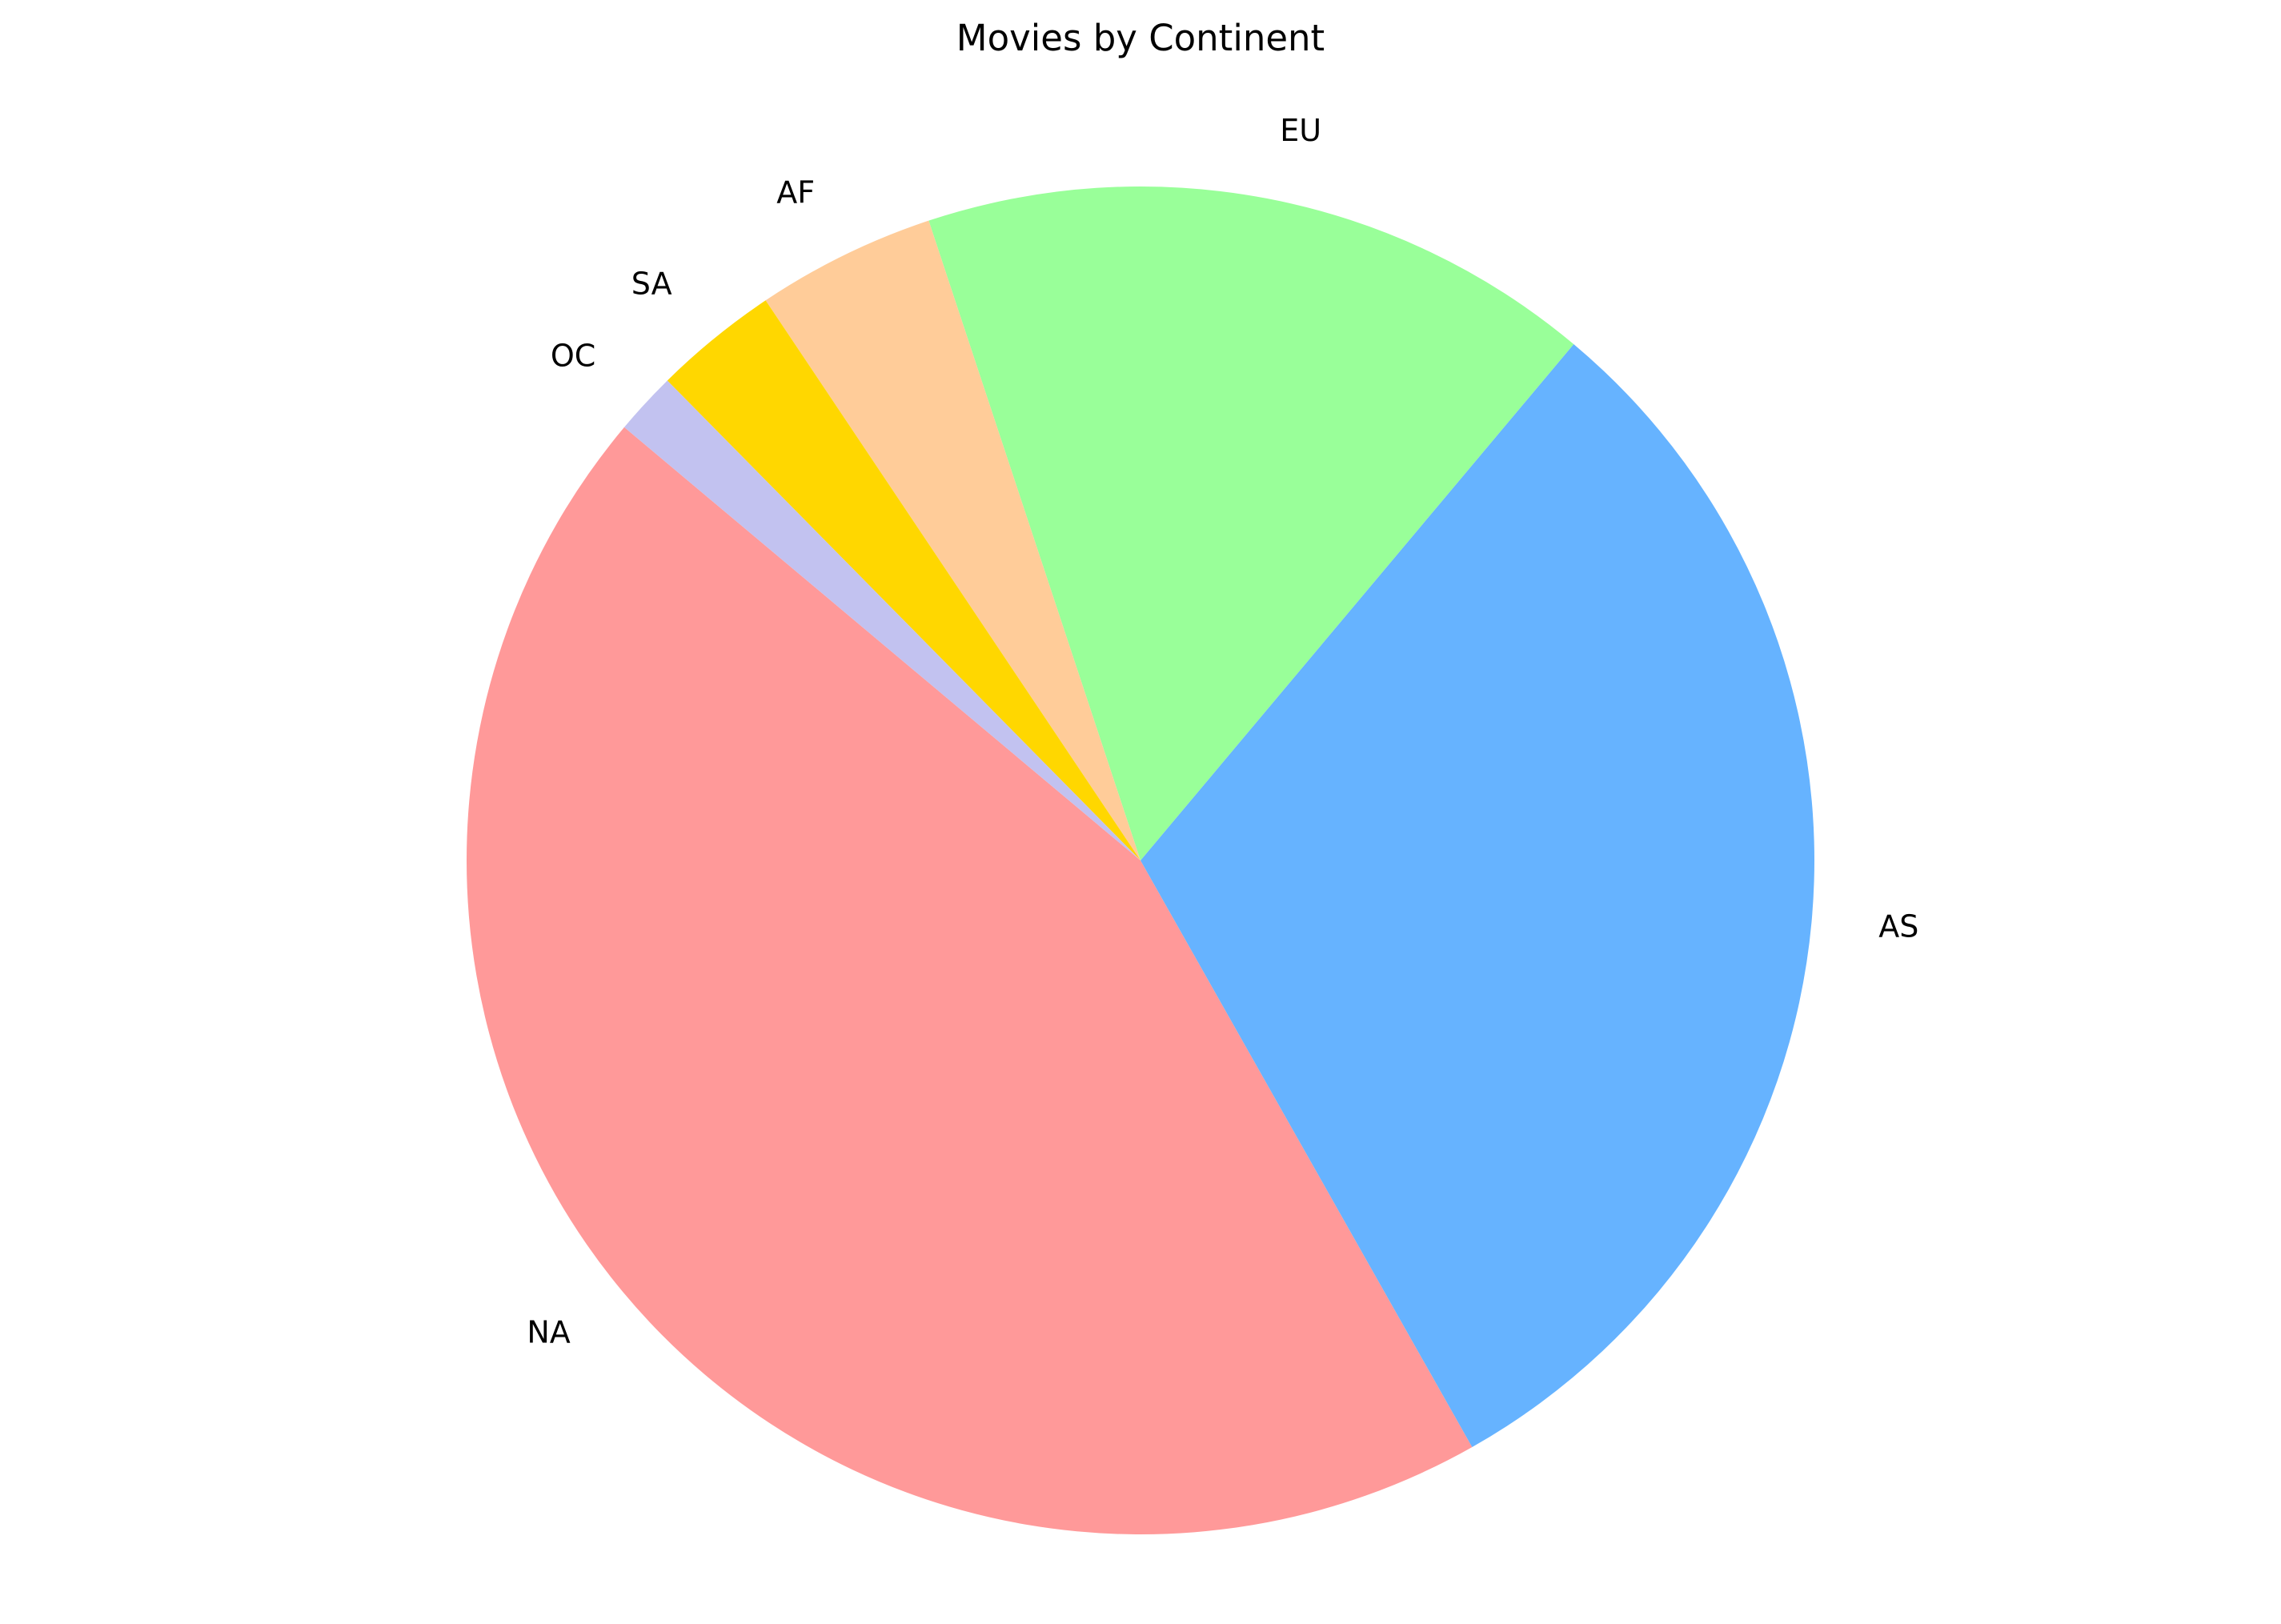 Image resolution: width=2281 pixels, height=1624 pixels. Describe the element at coordinates (652, 284) in the screenshot. I see `pie-label-sa: SA` at that location.